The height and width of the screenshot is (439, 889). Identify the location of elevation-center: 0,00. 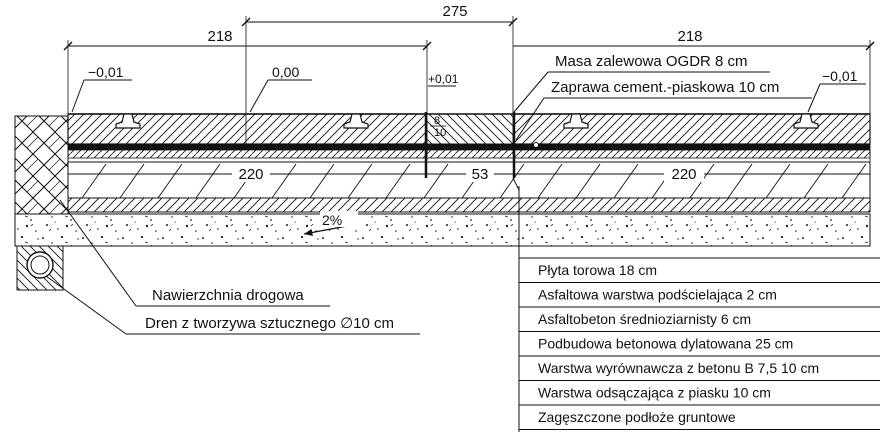
(280, 88).